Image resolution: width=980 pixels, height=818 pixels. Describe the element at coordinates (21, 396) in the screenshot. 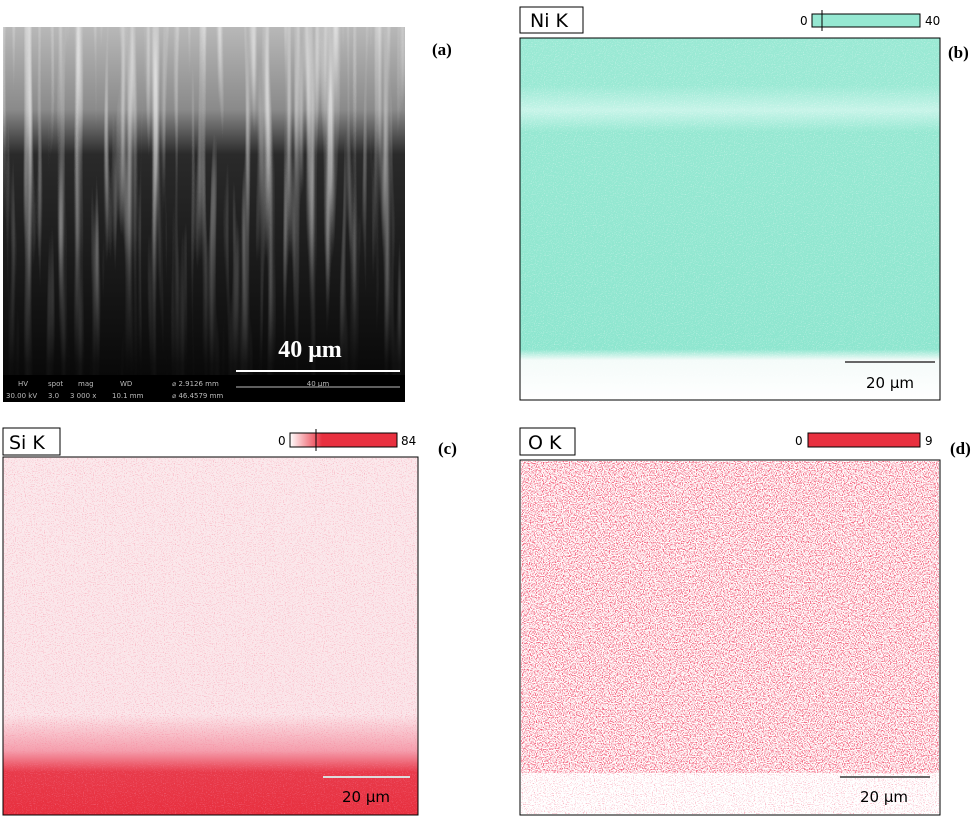

I see `databar-value: 30.00 kV` at that location.